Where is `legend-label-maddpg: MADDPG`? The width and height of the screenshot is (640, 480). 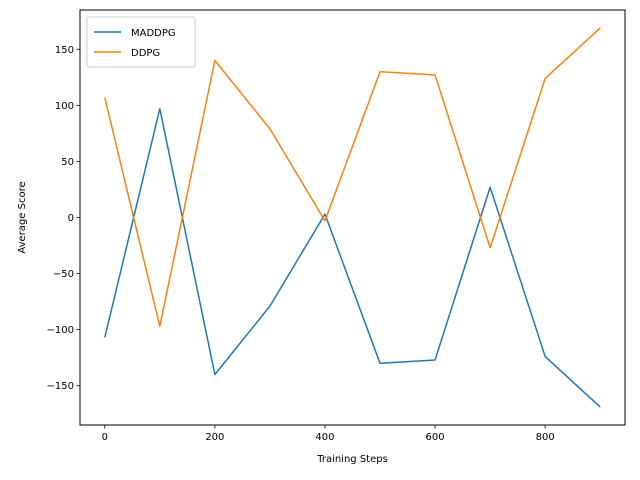
legend-label-maddpg: MADDPG is located at coordinates (153, 33).